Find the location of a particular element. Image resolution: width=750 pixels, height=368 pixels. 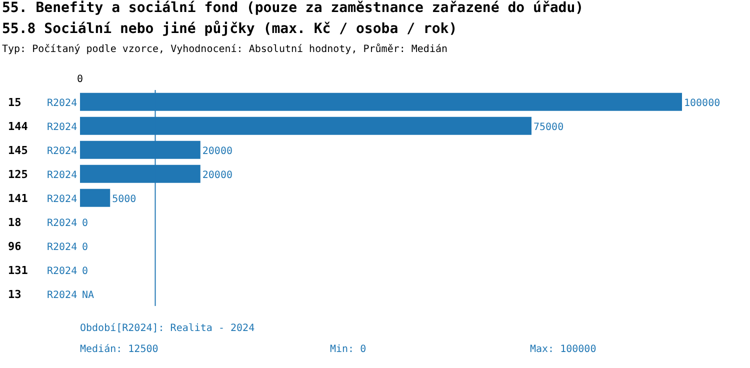

text: Období[R2024]: Realita - 2024 is located at coordinates (167, 328).